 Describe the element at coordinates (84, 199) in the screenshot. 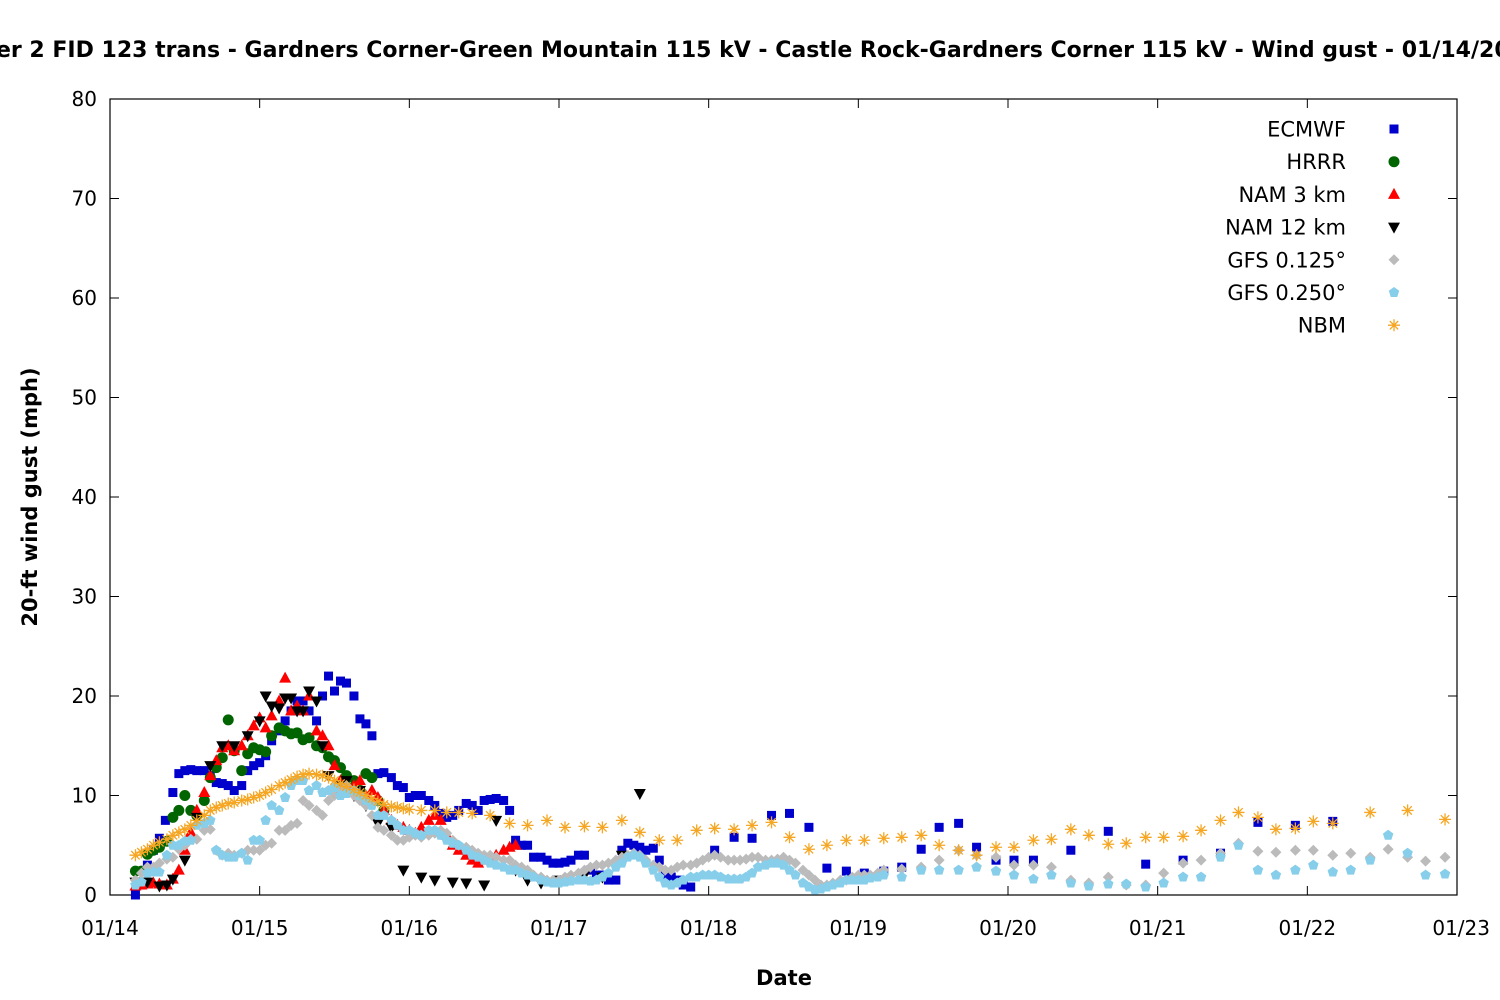

I see `y-tick-label: 70` at that location.